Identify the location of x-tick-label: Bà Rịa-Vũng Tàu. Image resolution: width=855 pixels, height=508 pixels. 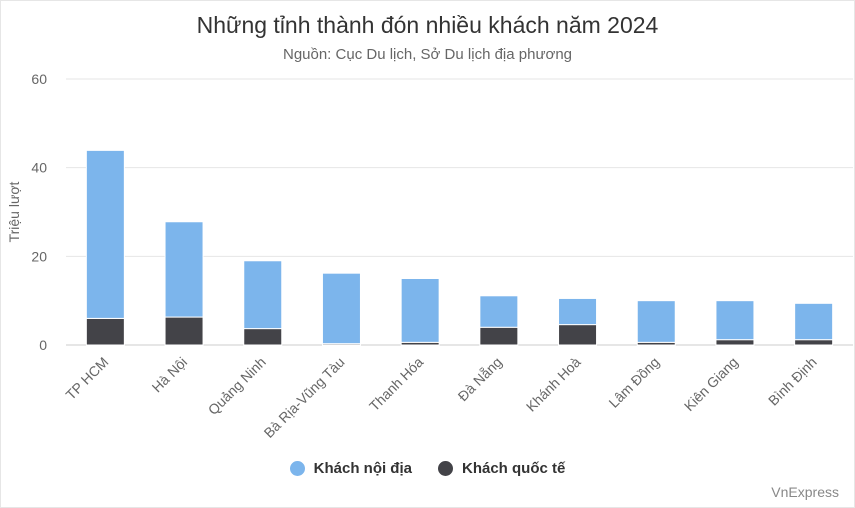
(303, 397).